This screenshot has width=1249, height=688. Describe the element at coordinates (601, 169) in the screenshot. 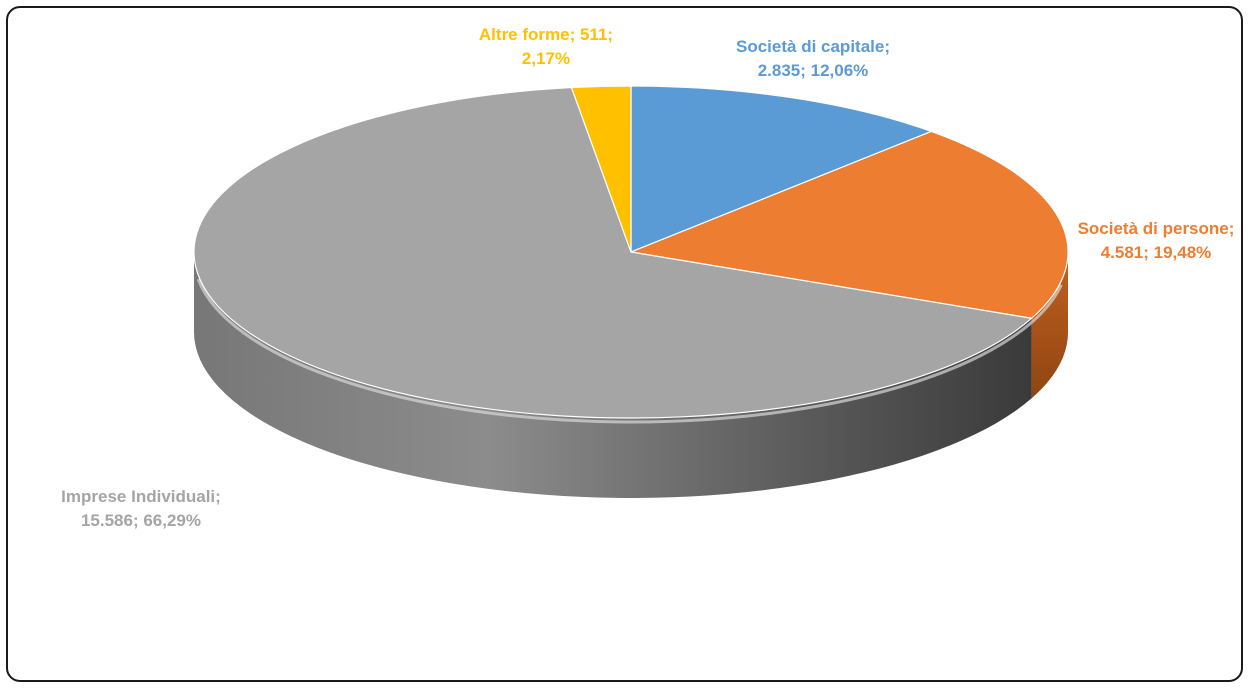

I see `pie-slice-altre-forme` at that location.